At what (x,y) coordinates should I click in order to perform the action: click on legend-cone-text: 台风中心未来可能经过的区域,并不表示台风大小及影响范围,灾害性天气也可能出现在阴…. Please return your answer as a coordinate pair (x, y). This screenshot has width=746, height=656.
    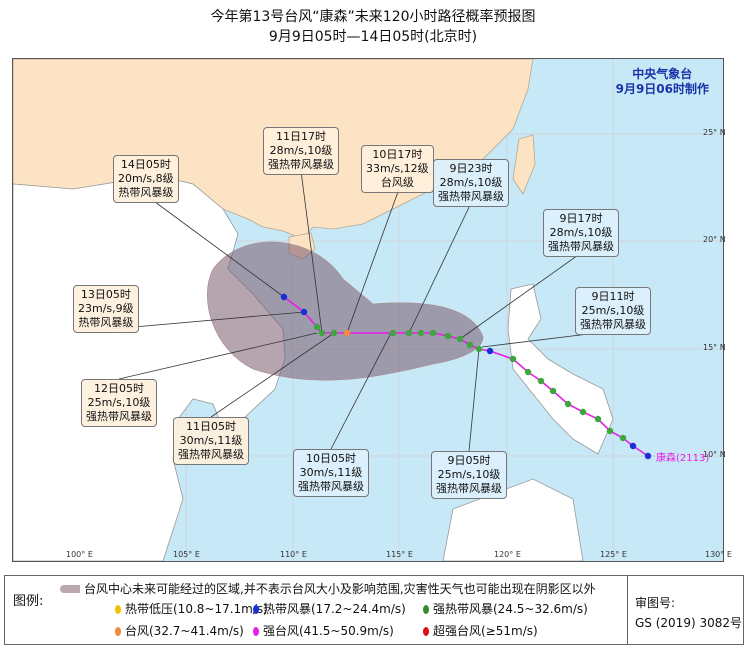
    Looking at the image, I should click on (340, 589).